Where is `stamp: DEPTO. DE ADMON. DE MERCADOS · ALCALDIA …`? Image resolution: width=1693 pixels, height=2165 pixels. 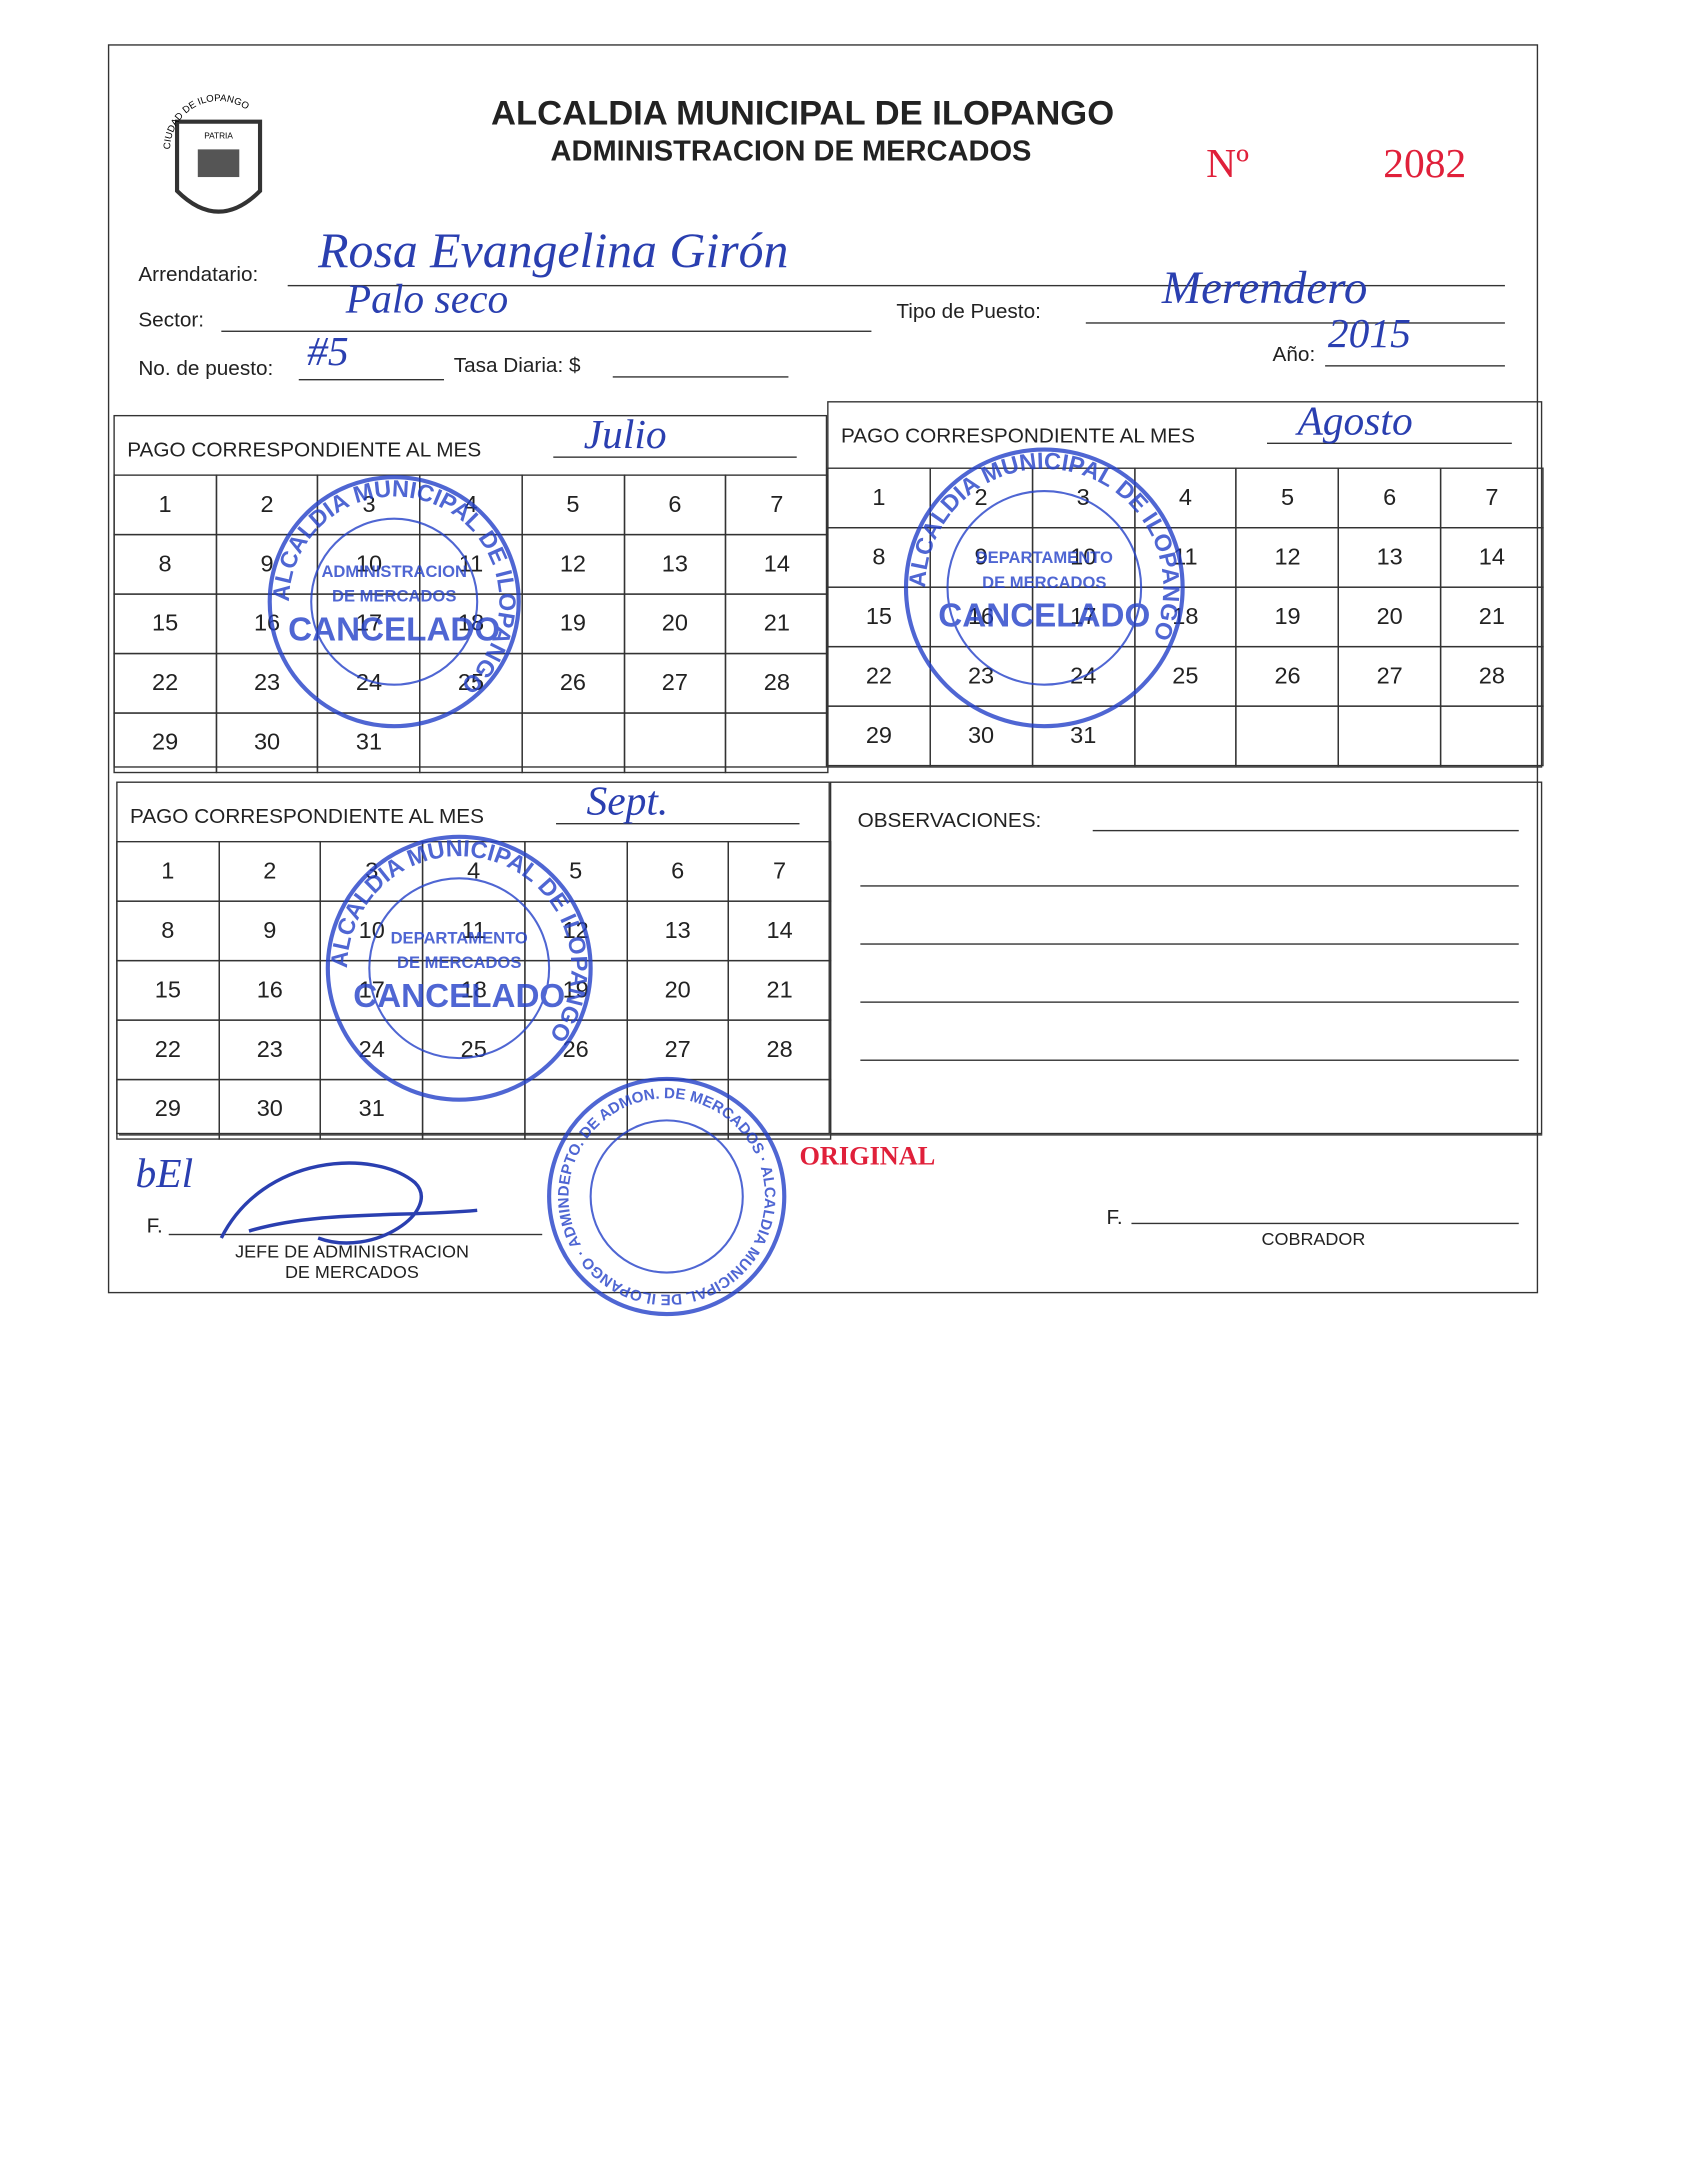
stamp: DEPTO. DE ADMON. DE MERCADOS · ALCALDIA … is located at coordinates (661, 1188).